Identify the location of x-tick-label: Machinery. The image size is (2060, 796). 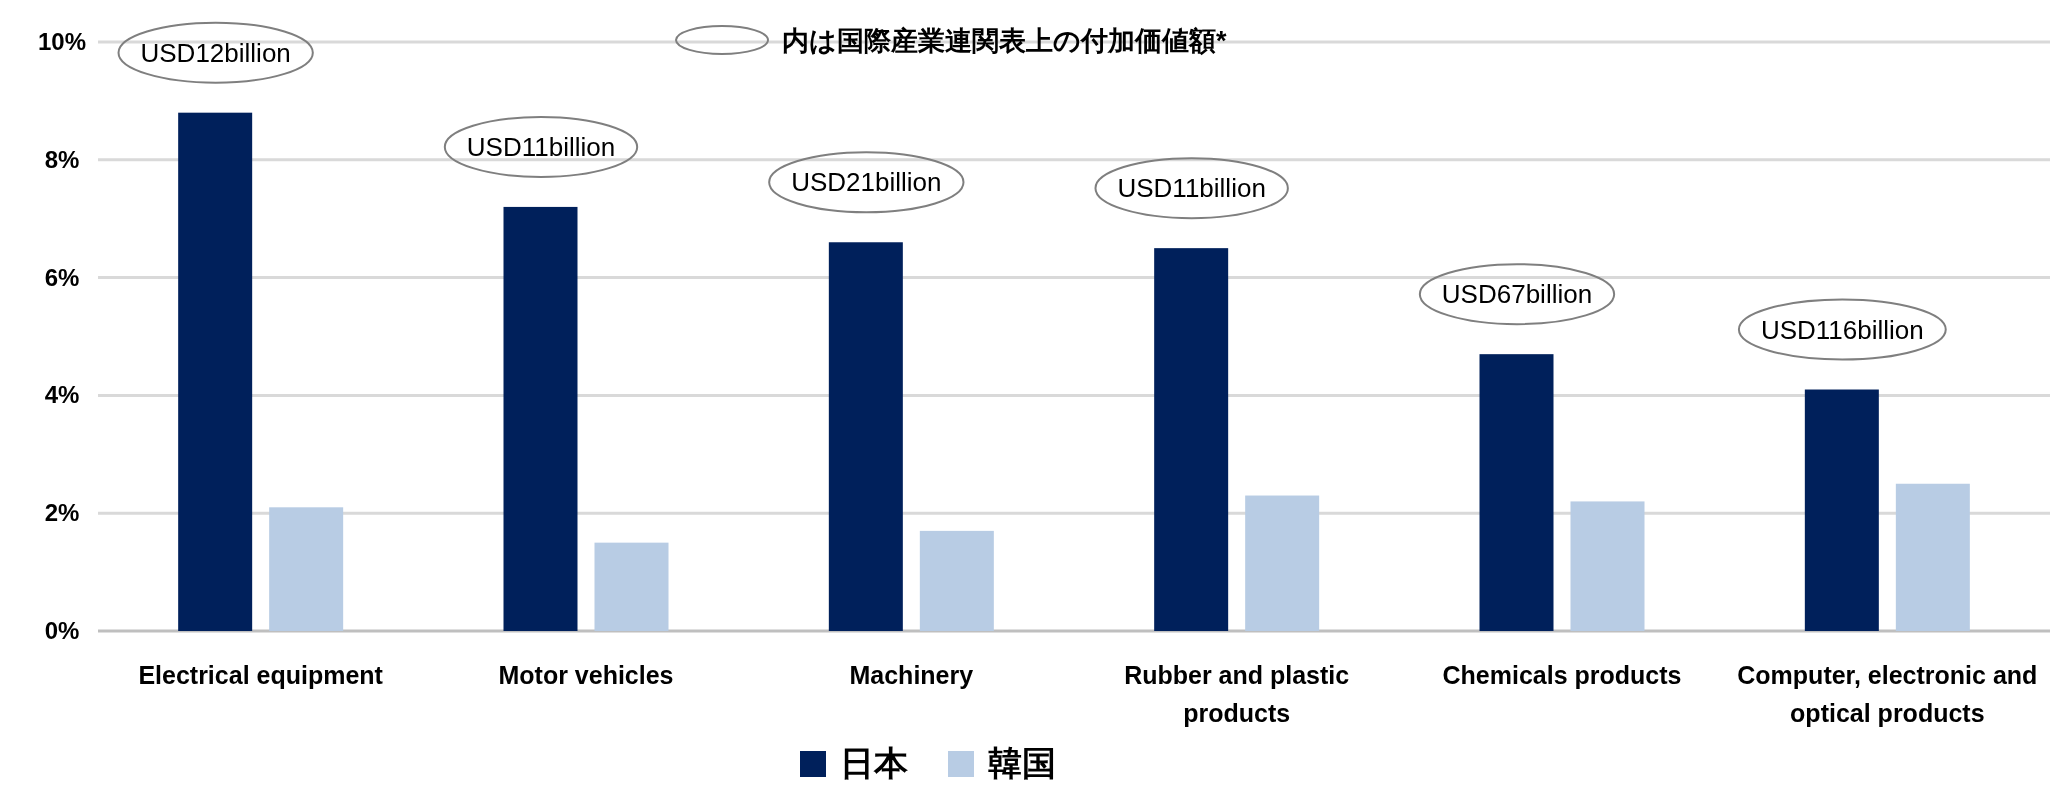
(911, 675).